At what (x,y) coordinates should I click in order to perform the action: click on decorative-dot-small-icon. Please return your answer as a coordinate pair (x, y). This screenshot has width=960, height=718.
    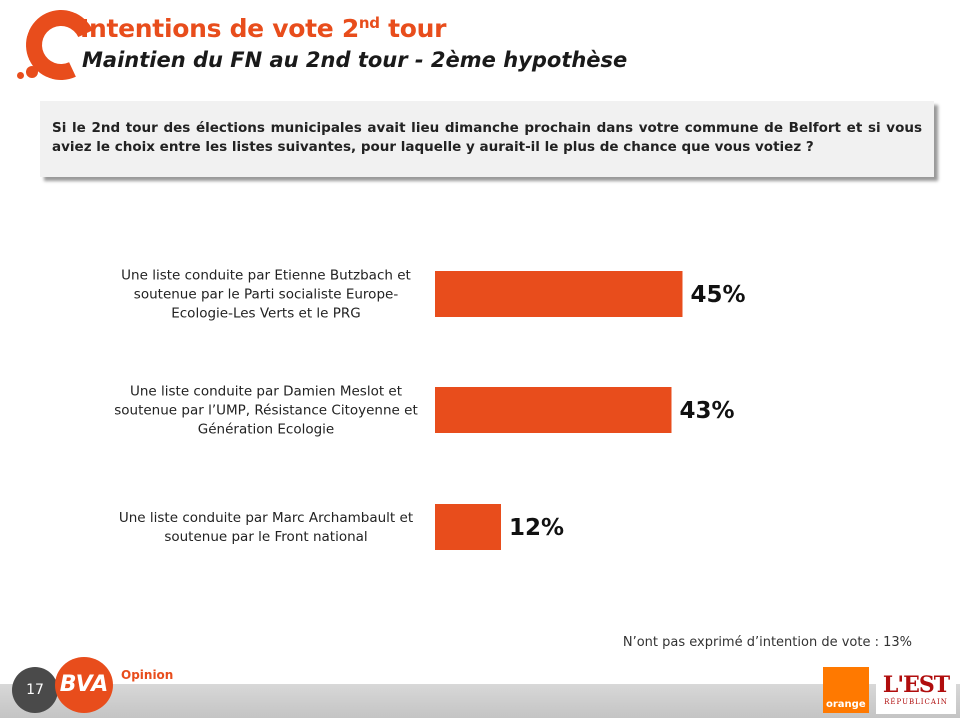
    Looking at the image, I should click on (20, 75).